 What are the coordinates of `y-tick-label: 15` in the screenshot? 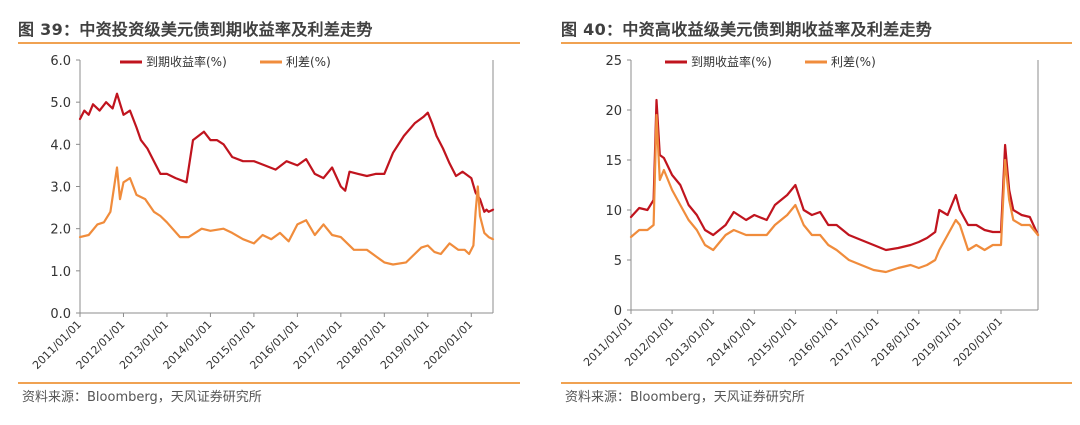 It's located at (613, 161).